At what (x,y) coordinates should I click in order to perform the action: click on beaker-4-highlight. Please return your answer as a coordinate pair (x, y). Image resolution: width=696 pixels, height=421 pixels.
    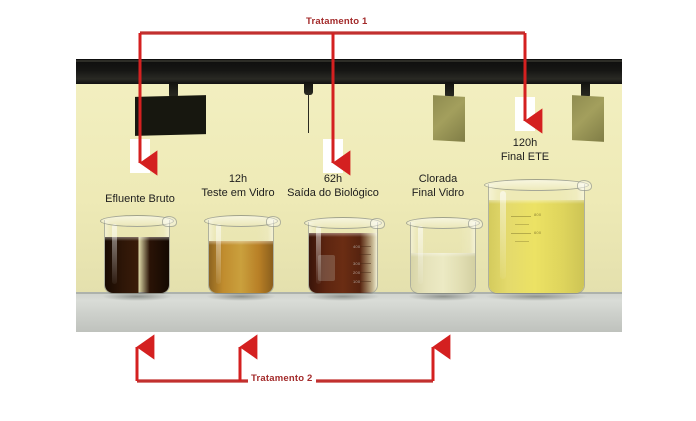
    Looking at the image, I should click on (420, 255).